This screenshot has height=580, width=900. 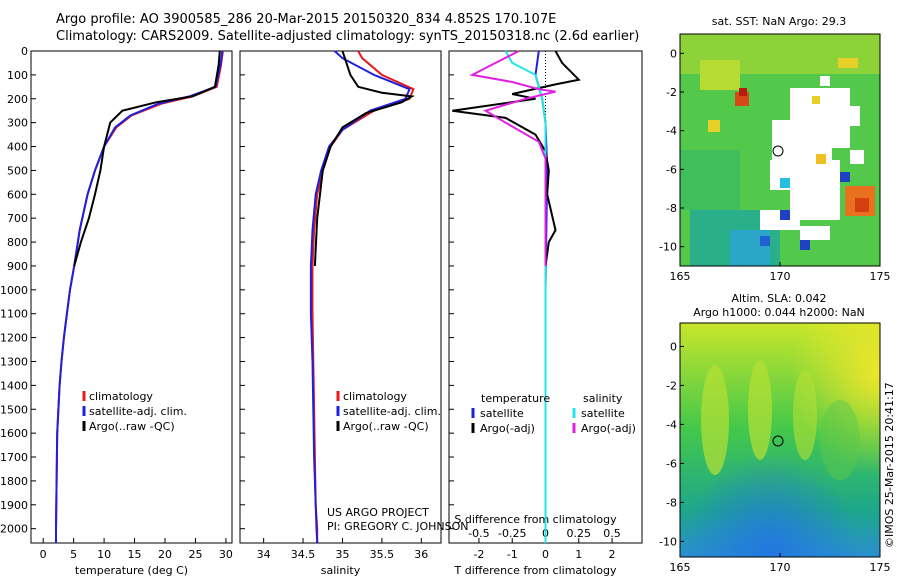 I want to click on salinity-legend-label: satellite, so click(x=603, y=413).